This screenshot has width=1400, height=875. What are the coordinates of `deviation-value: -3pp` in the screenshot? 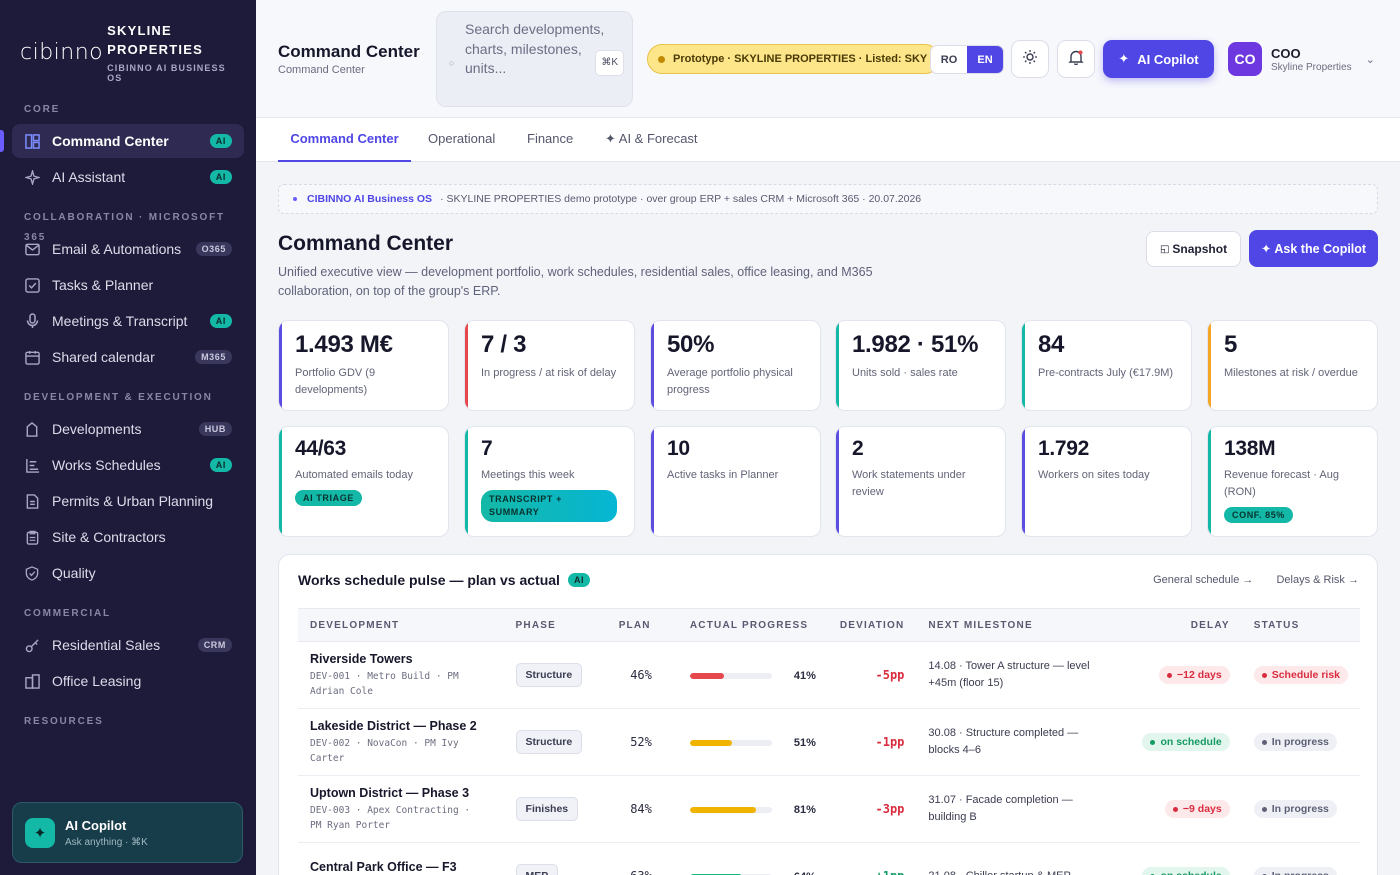 It's located at (872, 809).